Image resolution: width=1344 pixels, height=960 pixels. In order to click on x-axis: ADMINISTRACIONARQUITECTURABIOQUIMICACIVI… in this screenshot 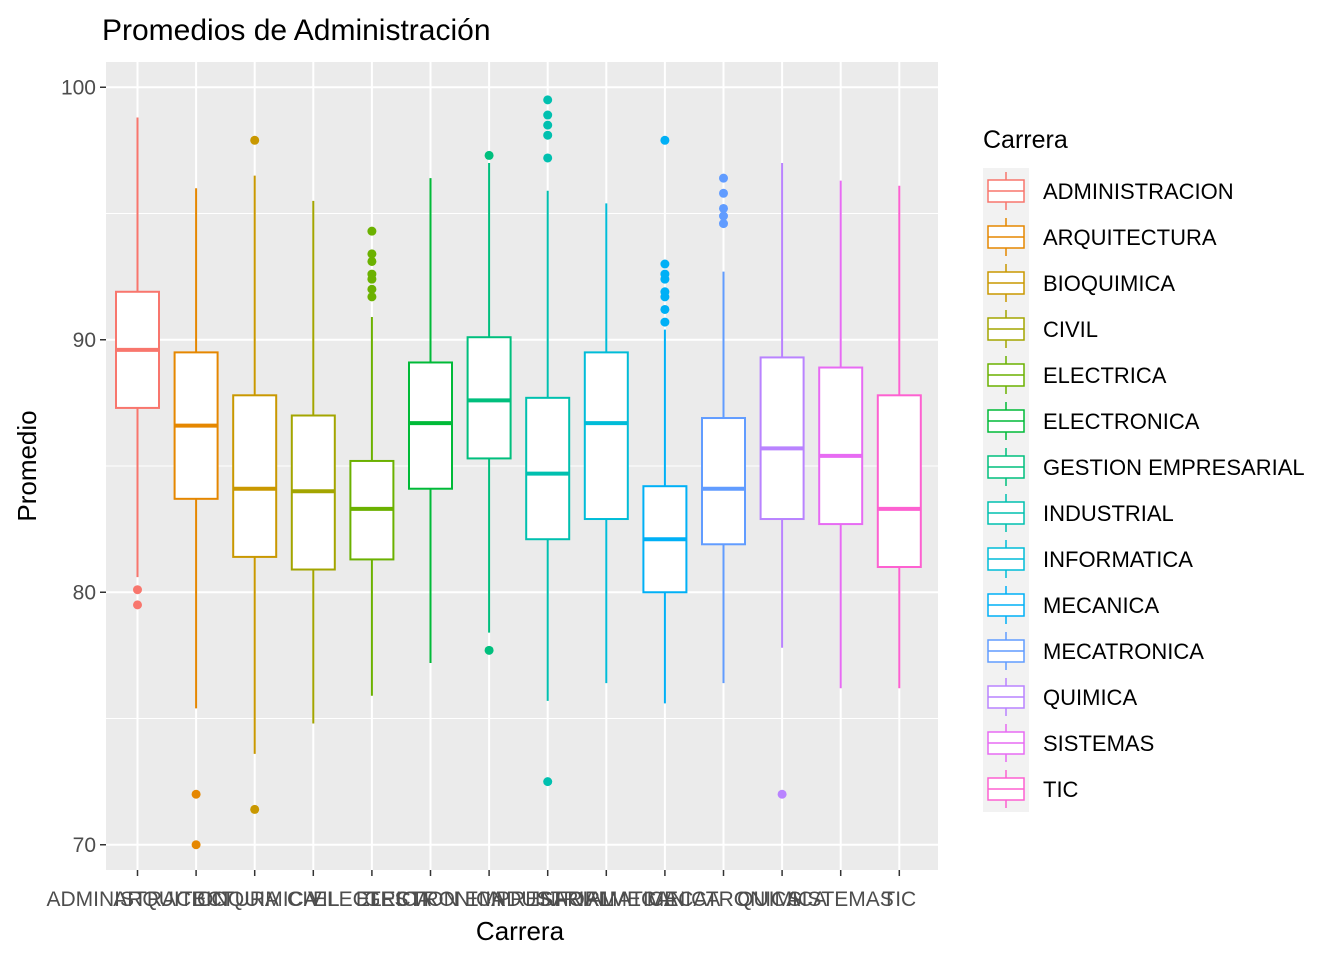, I will do `click(481, 890)`.